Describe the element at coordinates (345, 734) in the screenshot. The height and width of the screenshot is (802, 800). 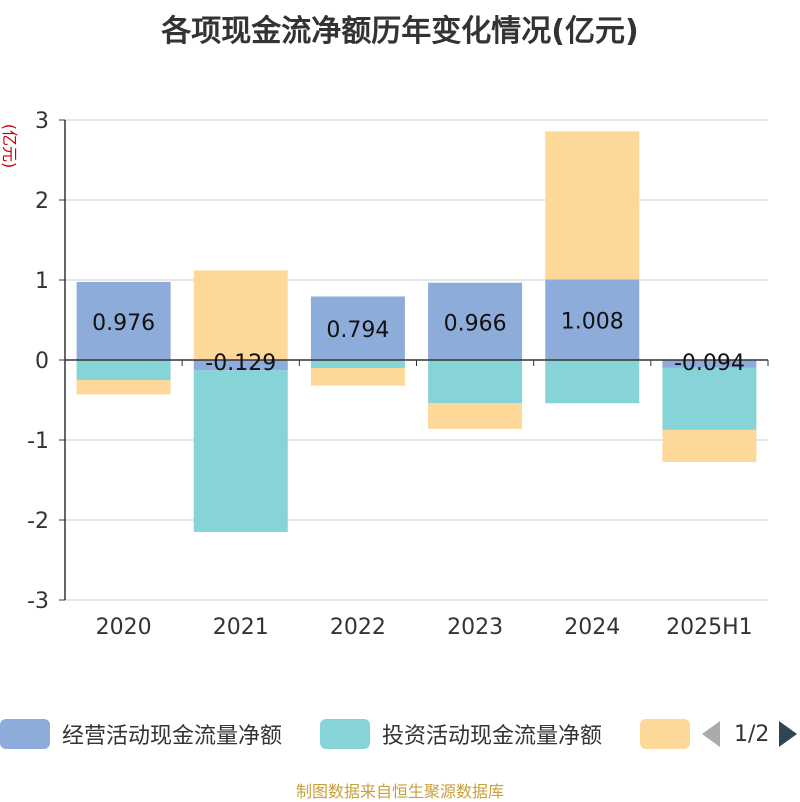
I see `legend-swatch-investing` at that location.